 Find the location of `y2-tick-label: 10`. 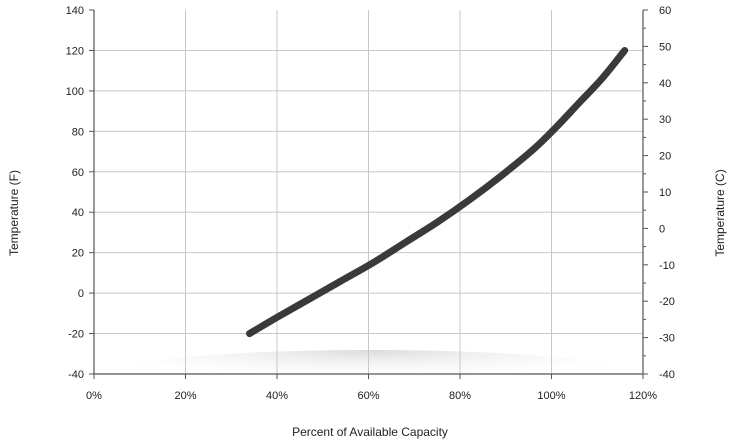

y2-tick-label: 10 is located at coordinates (665, 193).